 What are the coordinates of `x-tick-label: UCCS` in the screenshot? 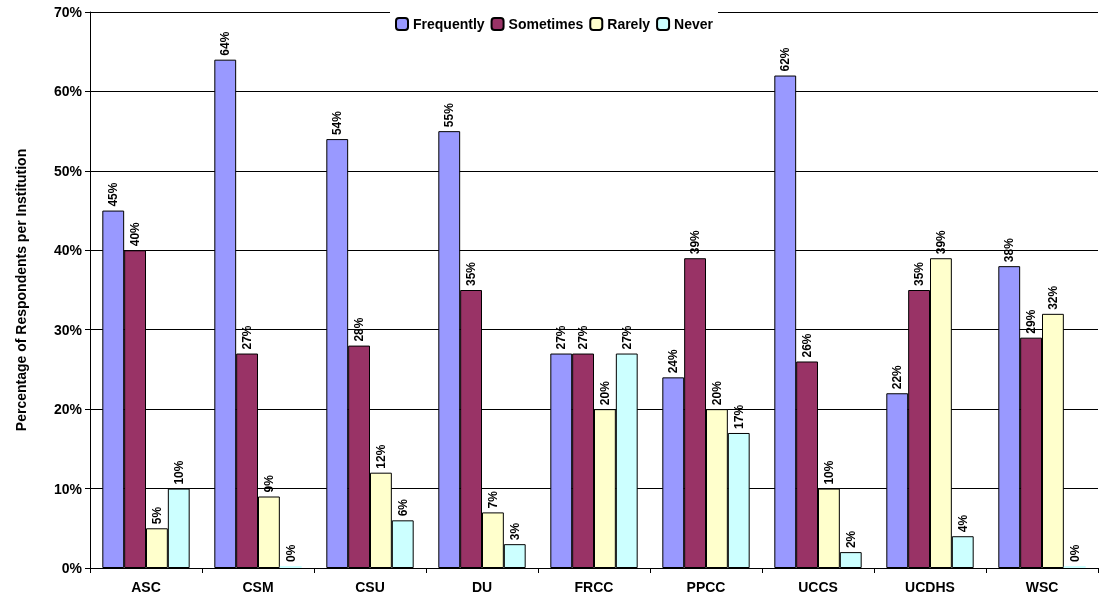 It's located at (818, 587).